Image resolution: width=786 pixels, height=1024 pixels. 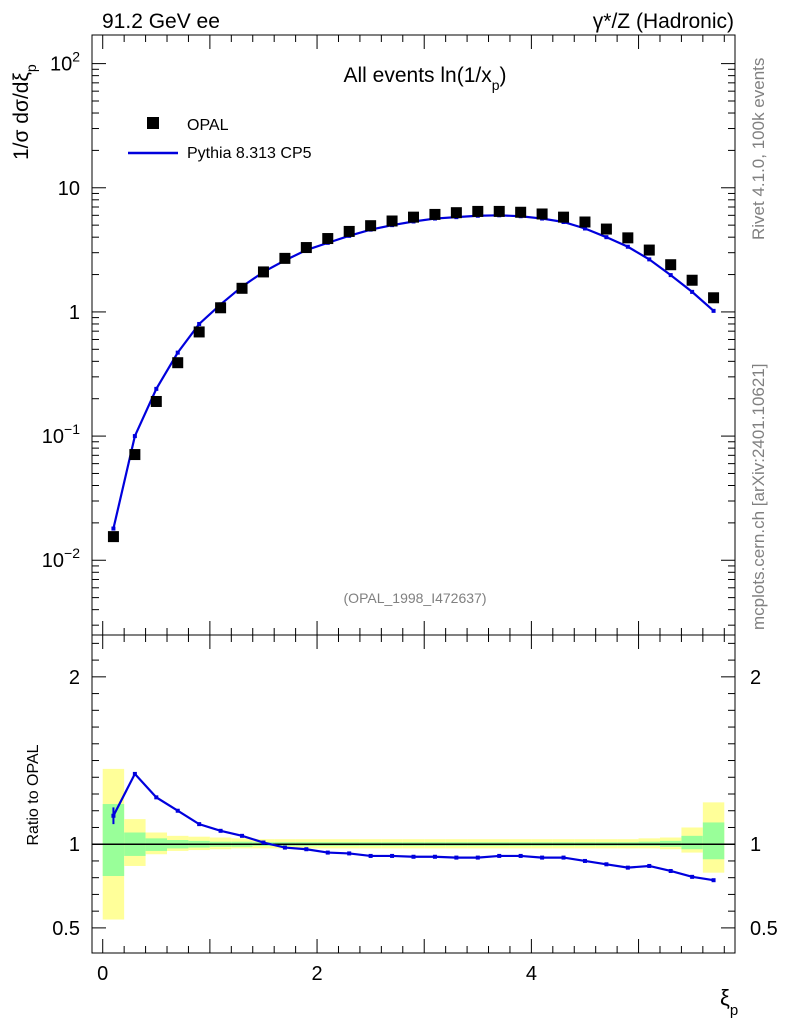 What do you see at coordinates (758, 149) in the screenshot?
I see `rivet-label: Rivet 4.1.0, 100k events` at bounding box center [758, 149].